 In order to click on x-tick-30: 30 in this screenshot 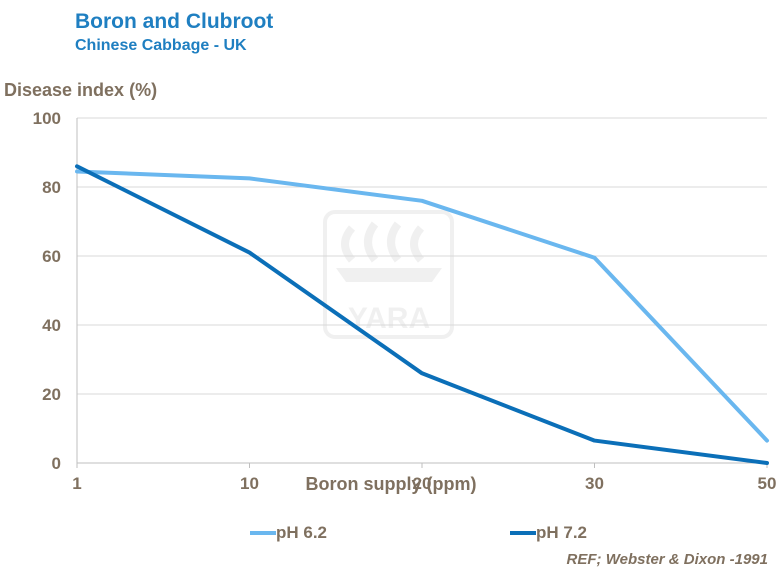, I will do `click(594, 483)`.